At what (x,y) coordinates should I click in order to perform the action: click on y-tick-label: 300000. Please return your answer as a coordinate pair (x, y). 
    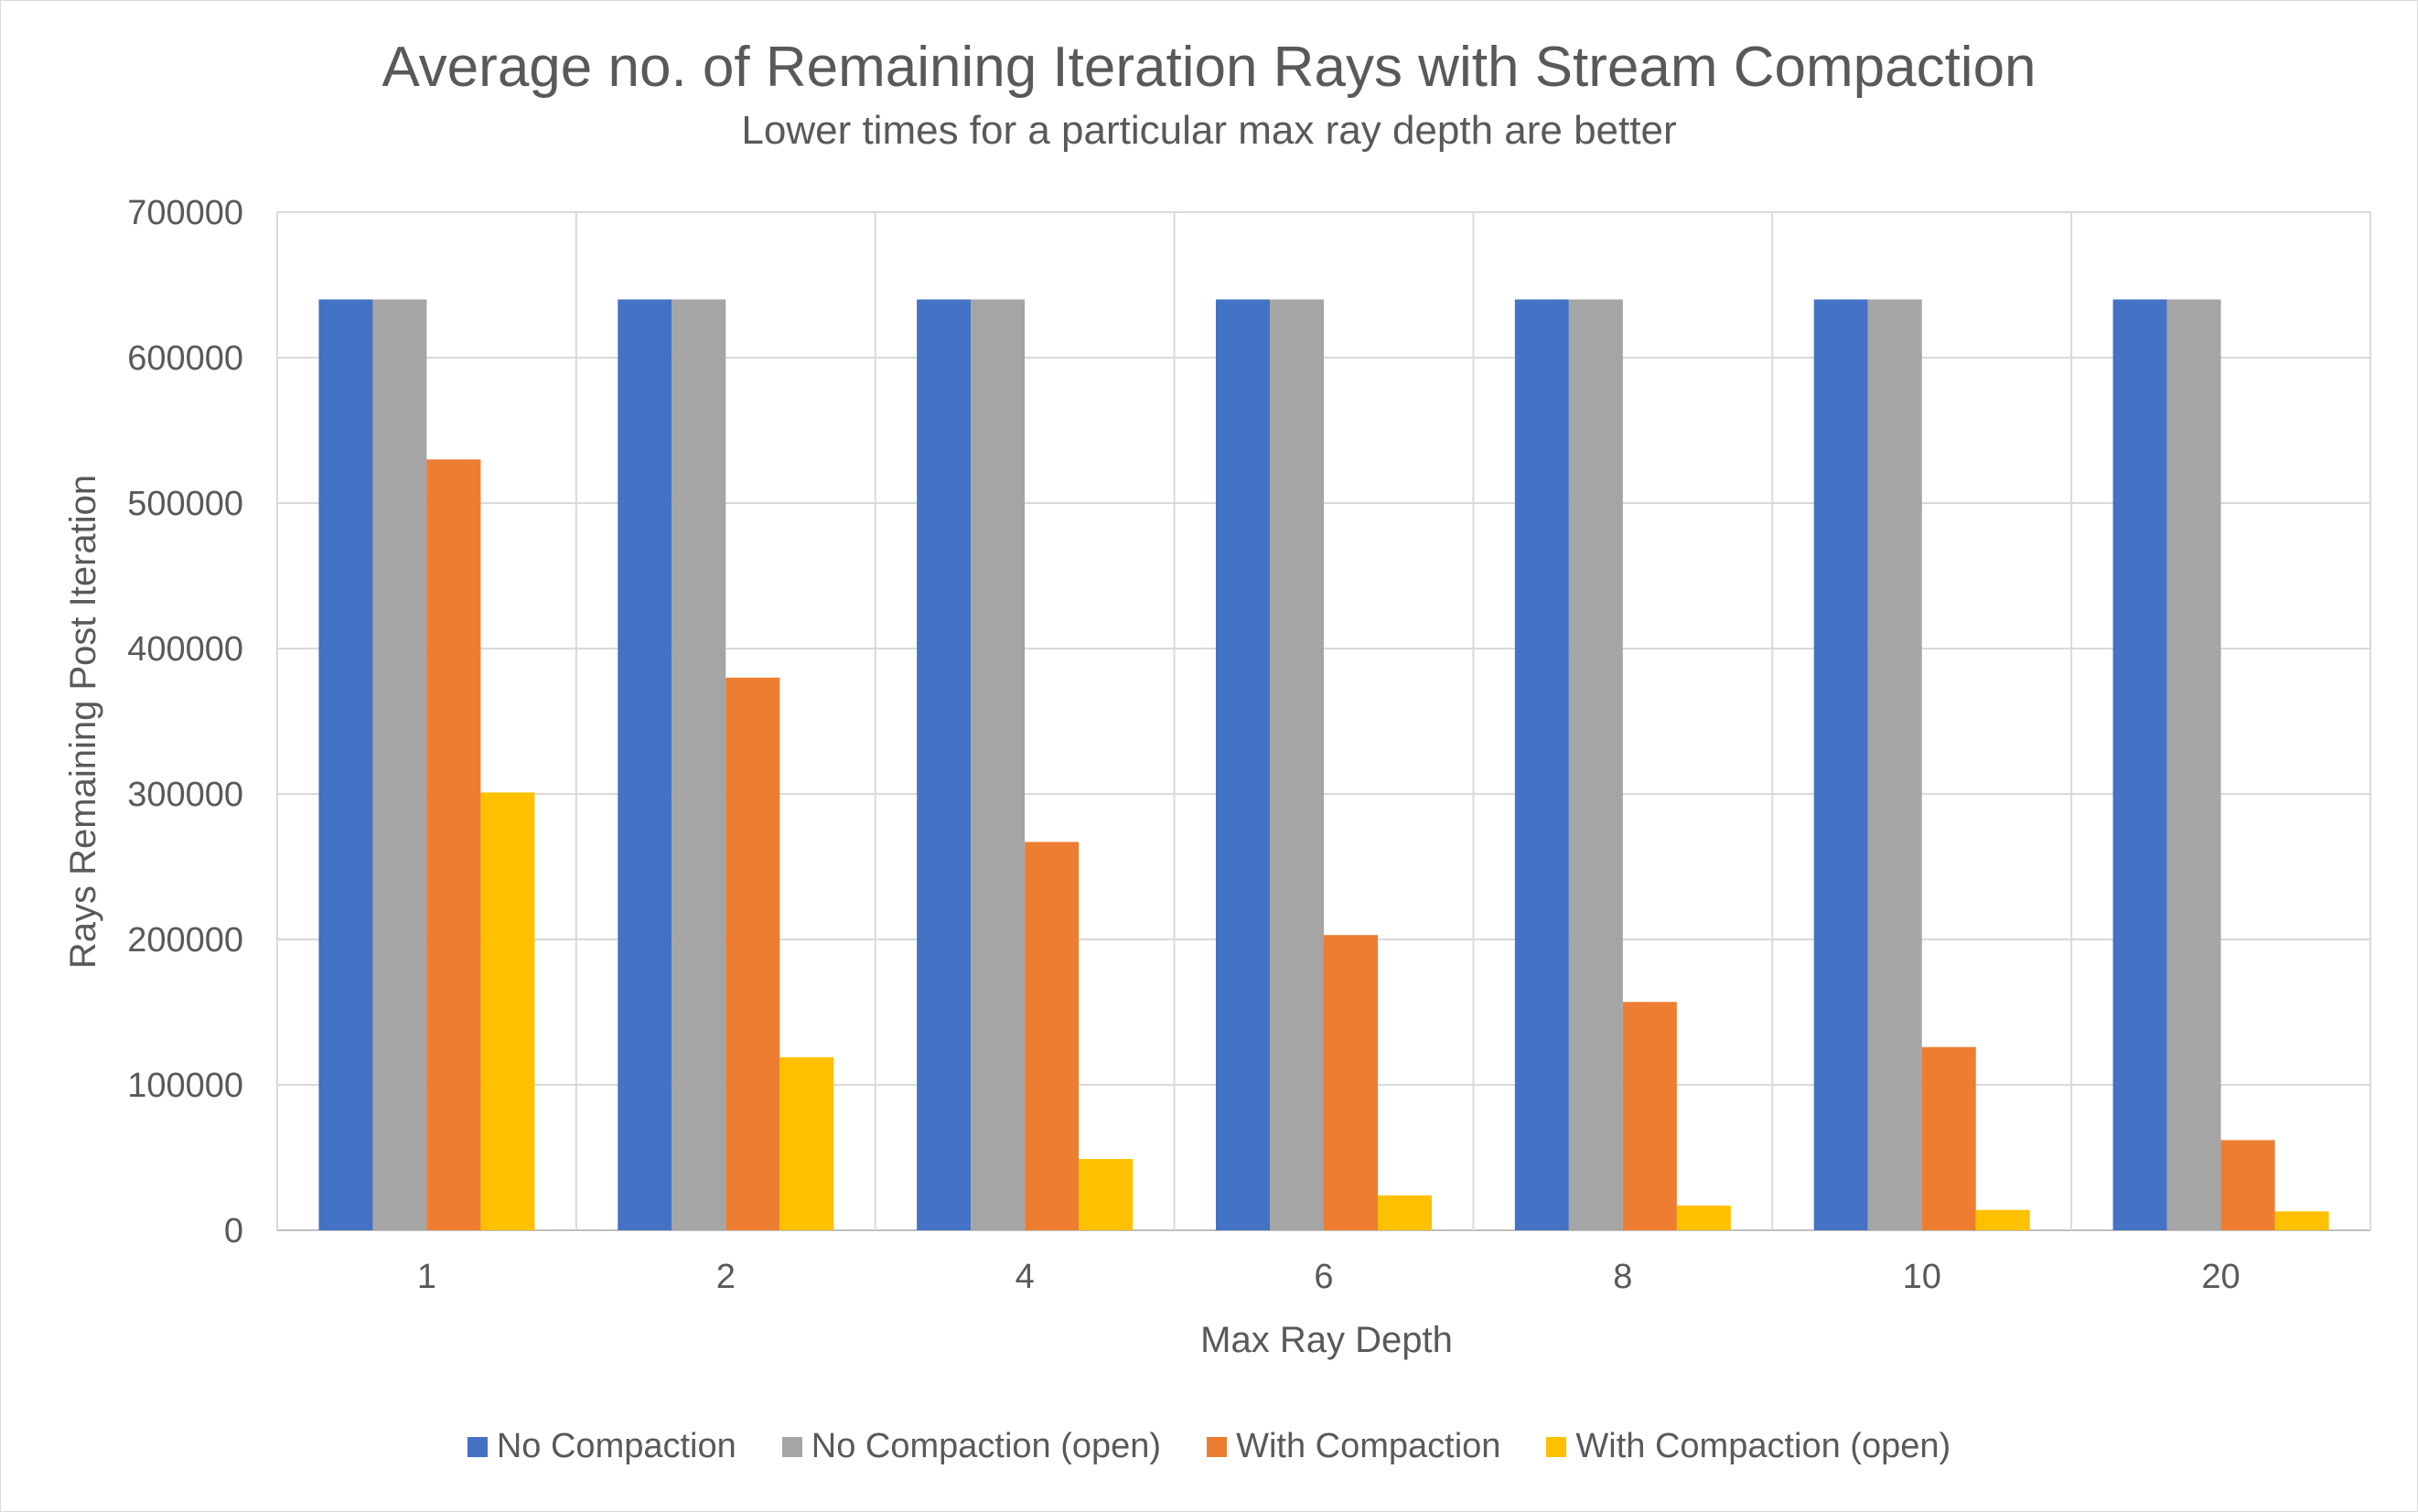
    Looking at the image, I should click on (185, 795).